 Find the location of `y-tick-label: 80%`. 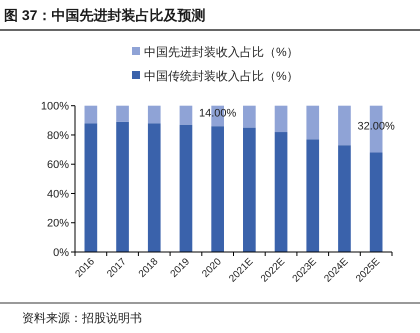

y-tick-label: 80% is located at coordinates (58, 136).